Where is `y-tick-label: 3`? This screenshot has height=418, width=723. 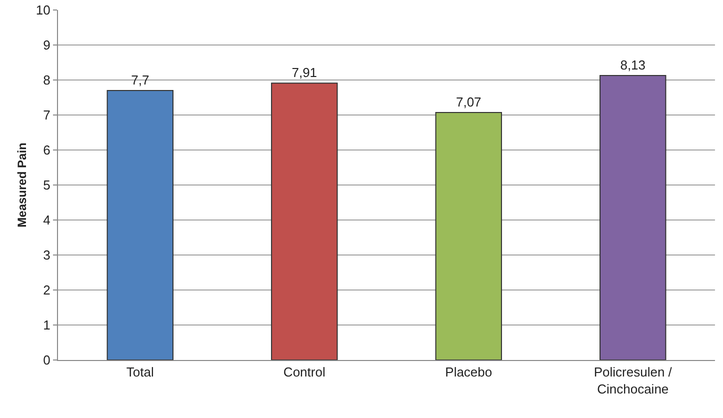
y-tick-label: 3 is located at coordinates (46, 255).